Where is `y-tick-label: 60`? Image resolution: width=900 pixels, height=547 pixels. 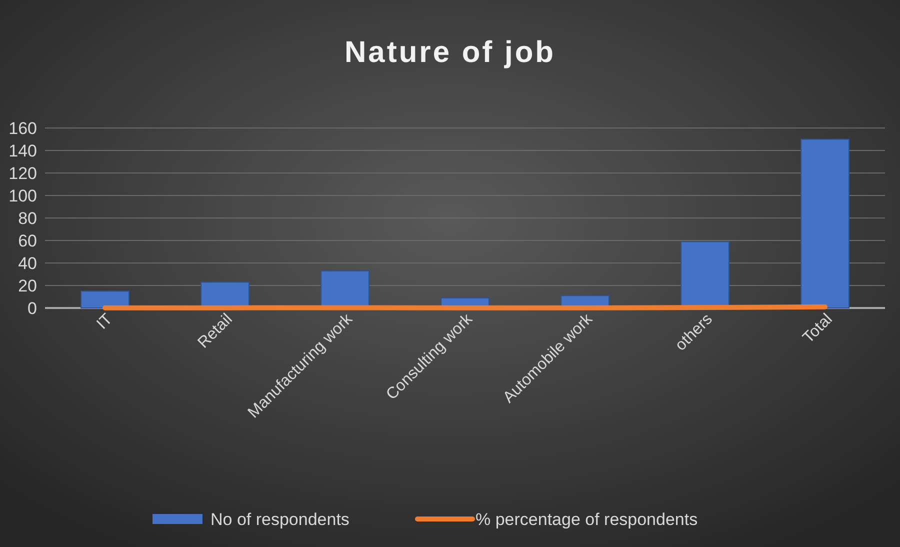 y-tick-label: 60 is located at coordinates (27, 240).